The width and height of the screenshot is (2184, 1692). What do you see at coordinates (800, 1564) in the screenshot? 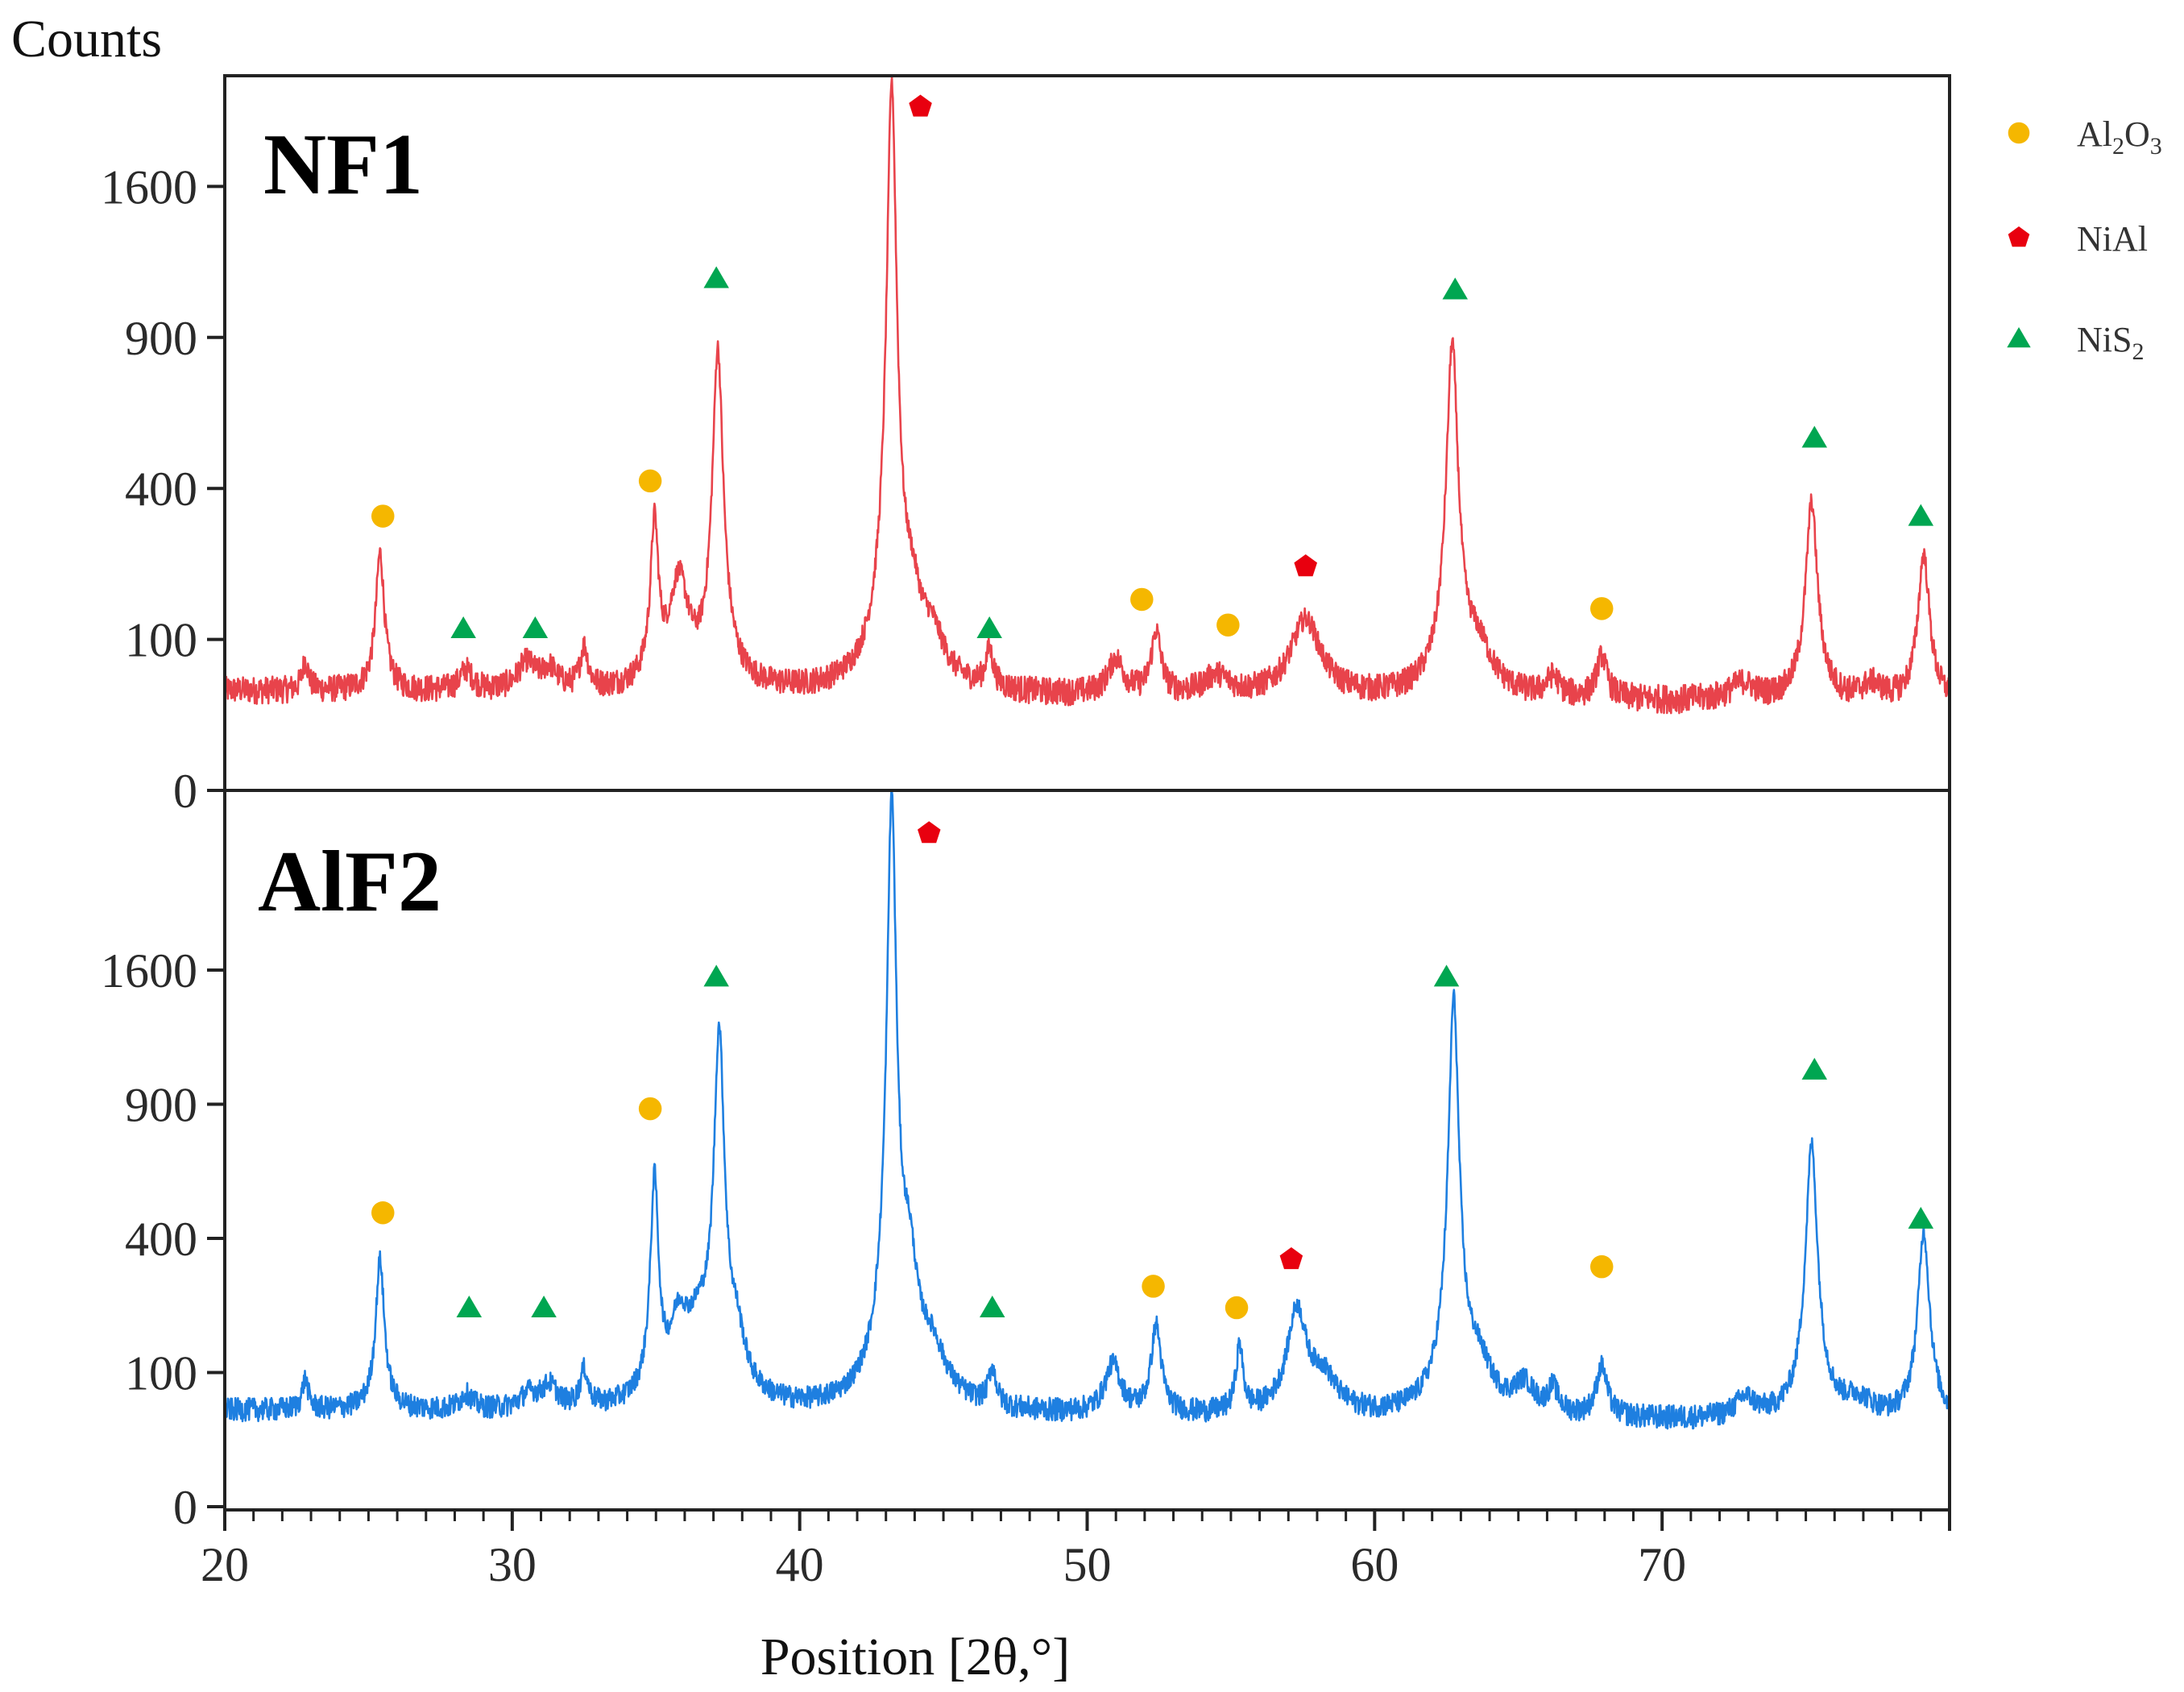
I see `x-tick-label: 40` at bounding box center [800, 1564].